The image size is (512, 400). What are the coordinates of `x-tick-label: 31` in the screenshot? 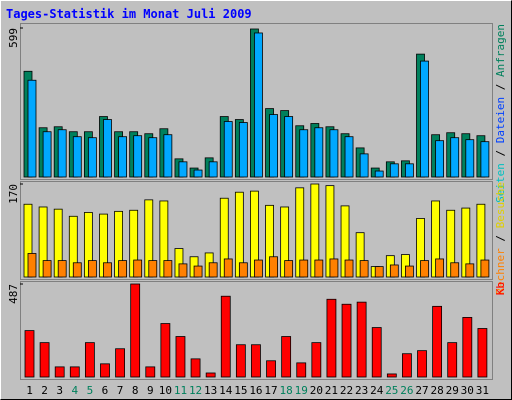 It's located at (482, 390).